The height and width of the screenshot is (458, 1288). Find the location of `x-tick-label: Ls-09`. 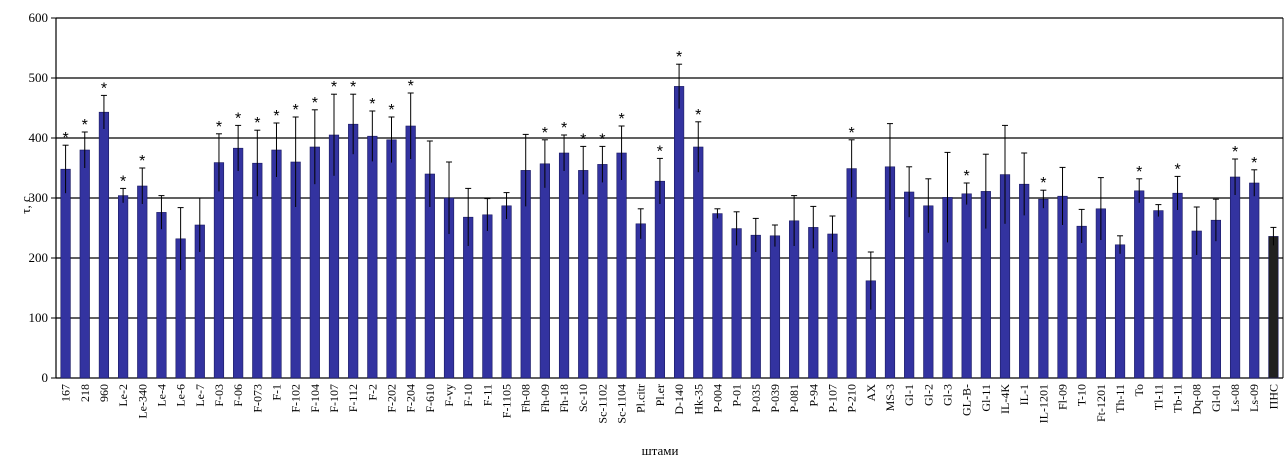

x-tick-label: Ls-09 is located at coordinates (1254, 398).